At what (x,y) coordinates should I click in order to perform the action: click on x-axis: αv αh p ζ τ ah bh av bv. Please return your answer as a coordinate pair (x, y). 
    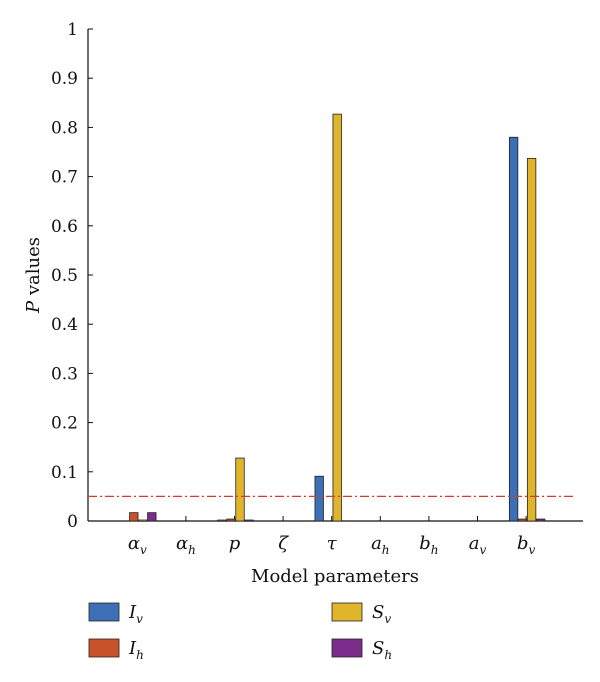
    Looking at the image, I should click on (335, 536).